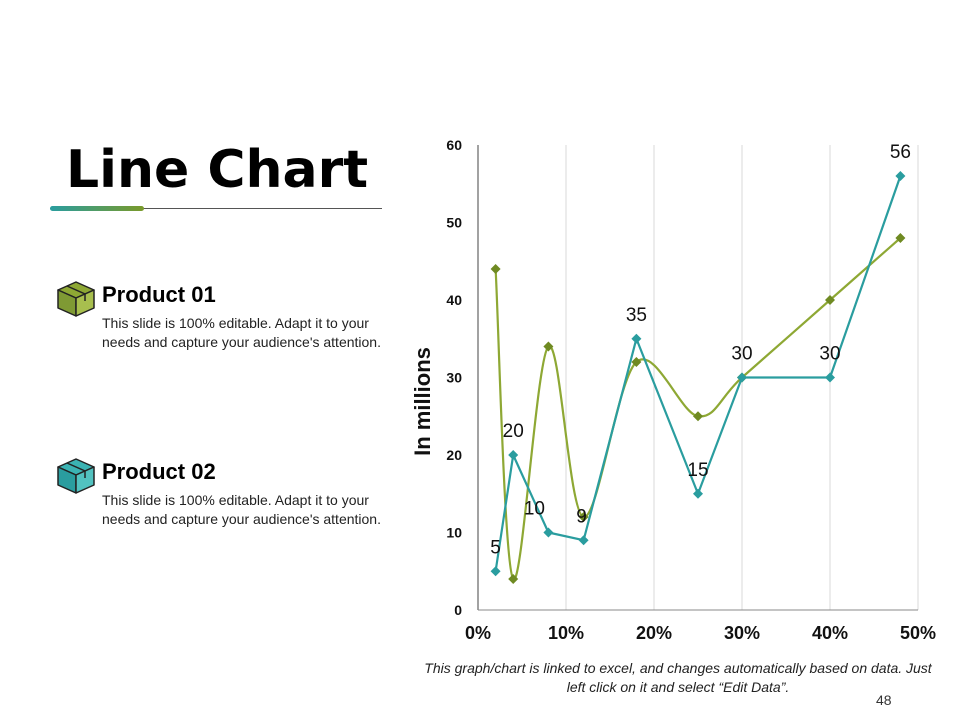  Describe the element at coordinates (217, 170) in the screenshot. I see `page-title: Line Chart` at that location.